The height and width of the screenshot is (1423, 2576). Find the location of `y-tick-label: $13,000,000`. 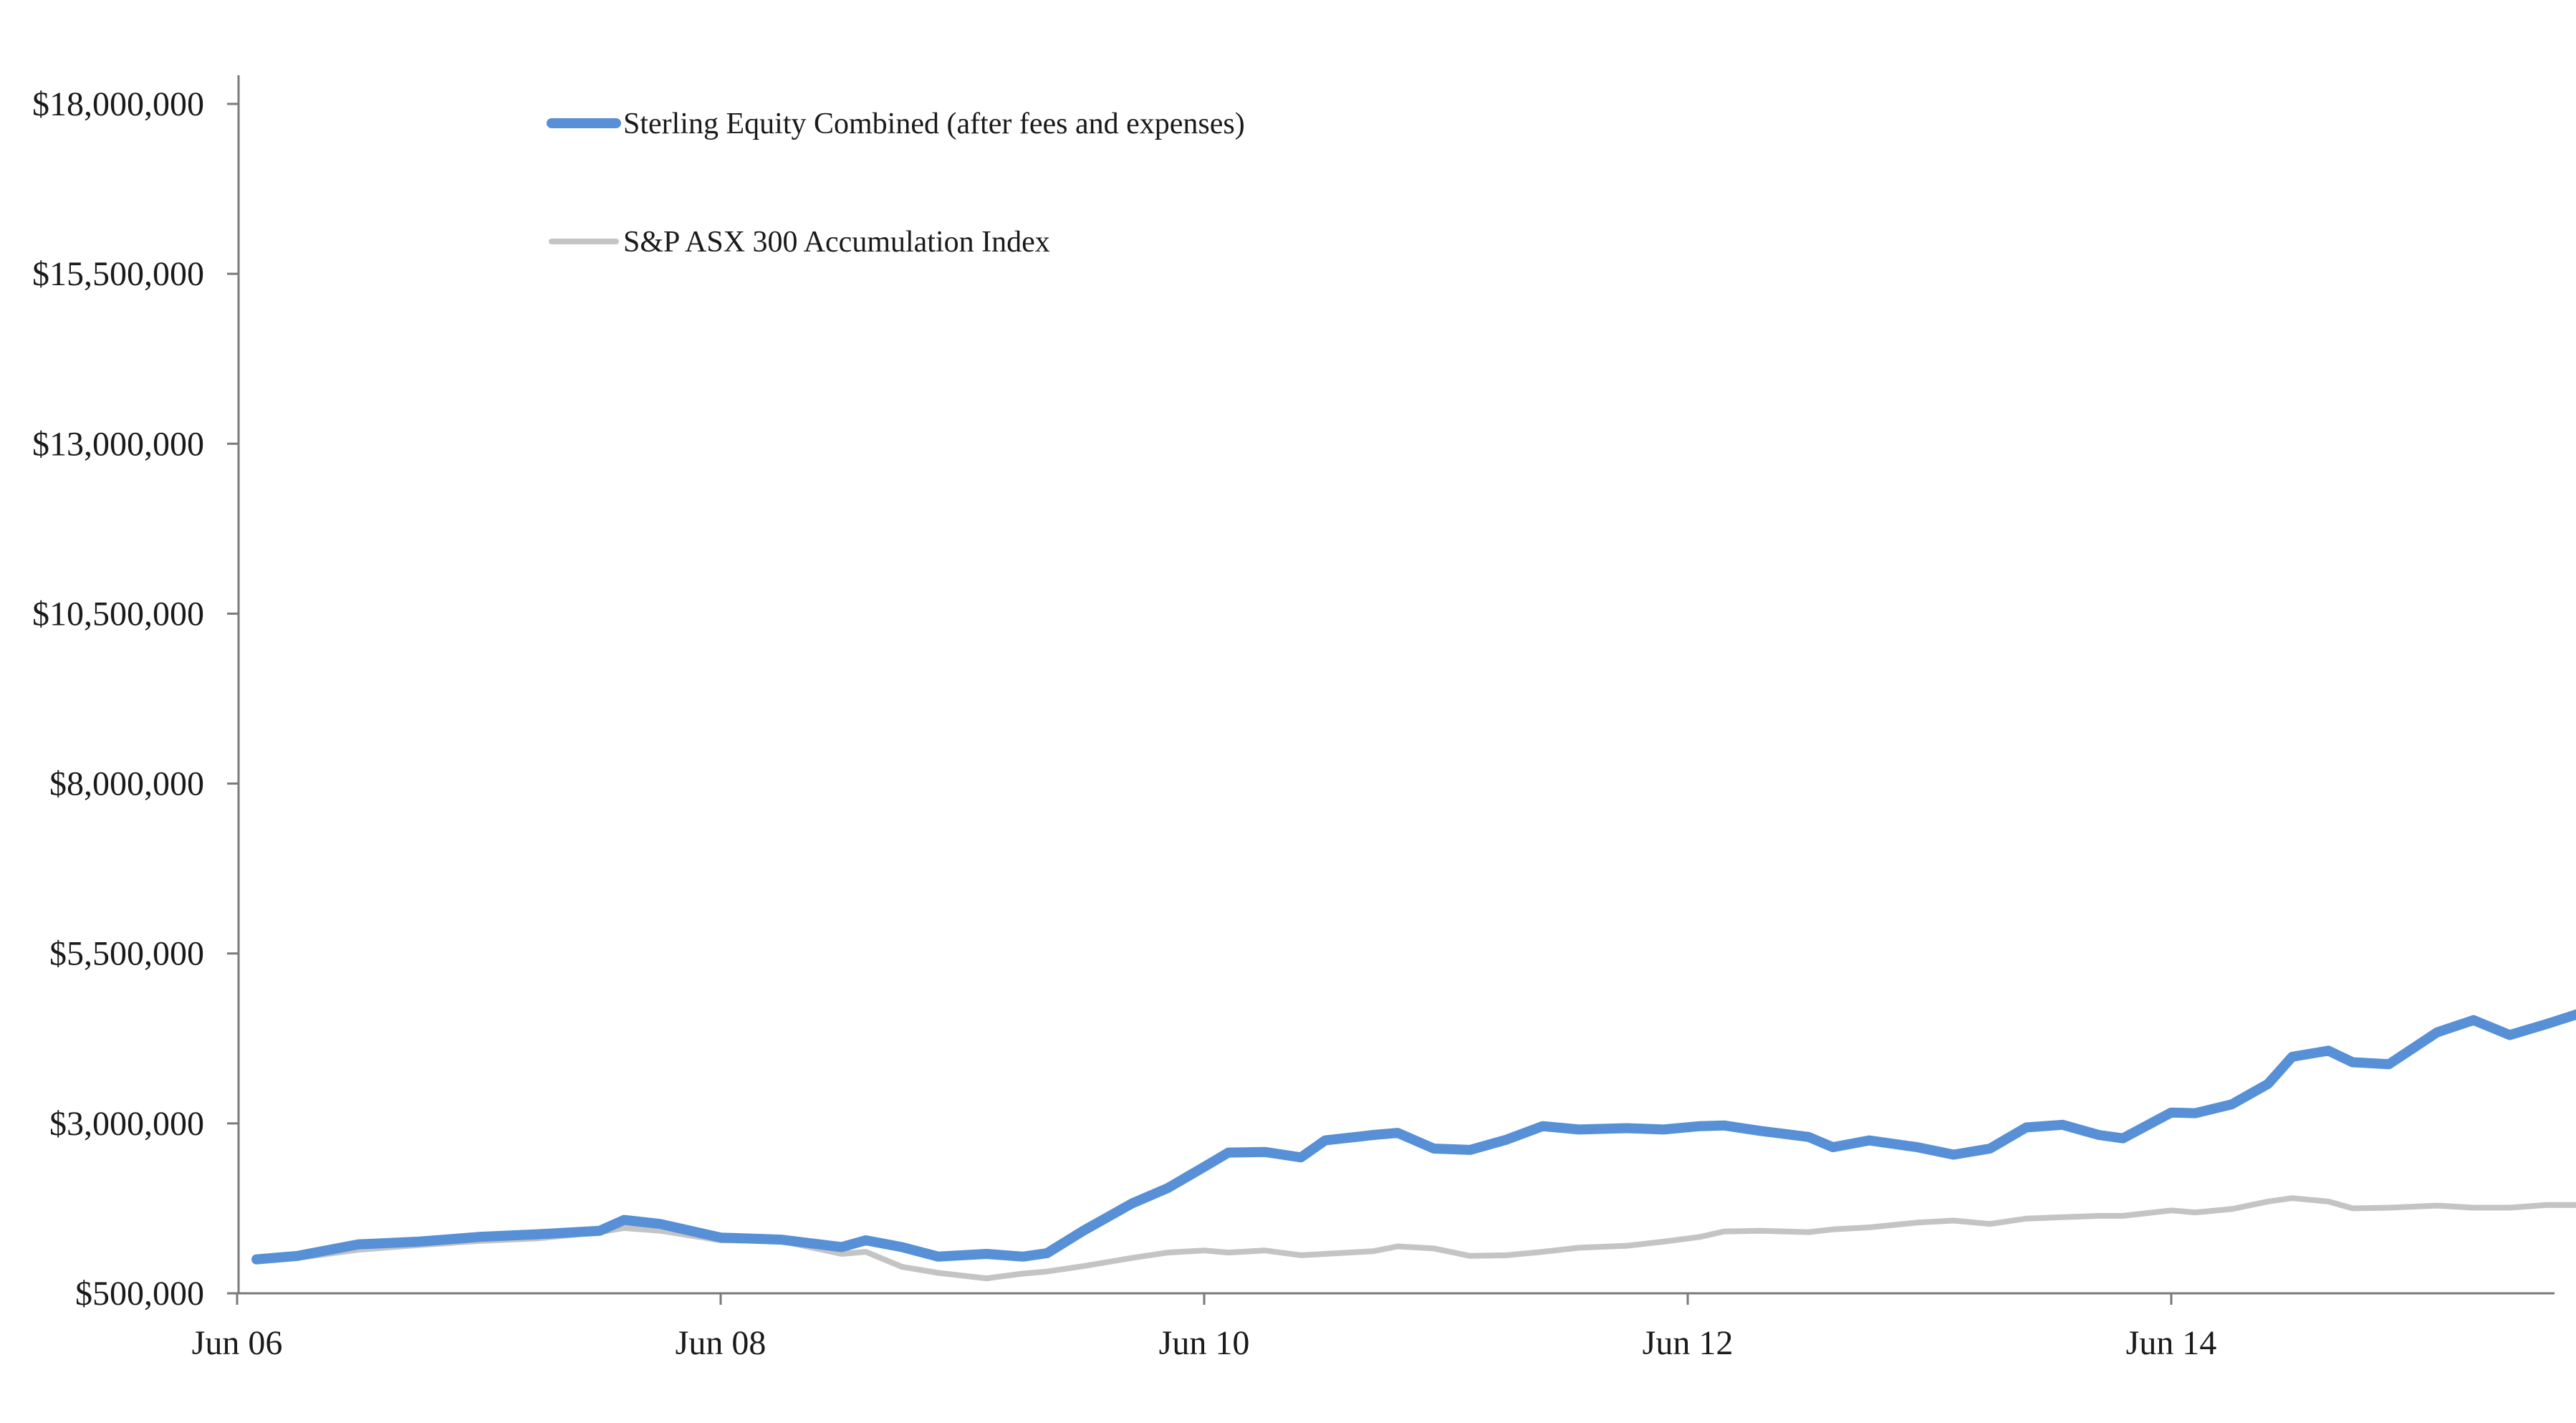

y-tick-label: $13,000,000 is located at coordinates (118, 444).